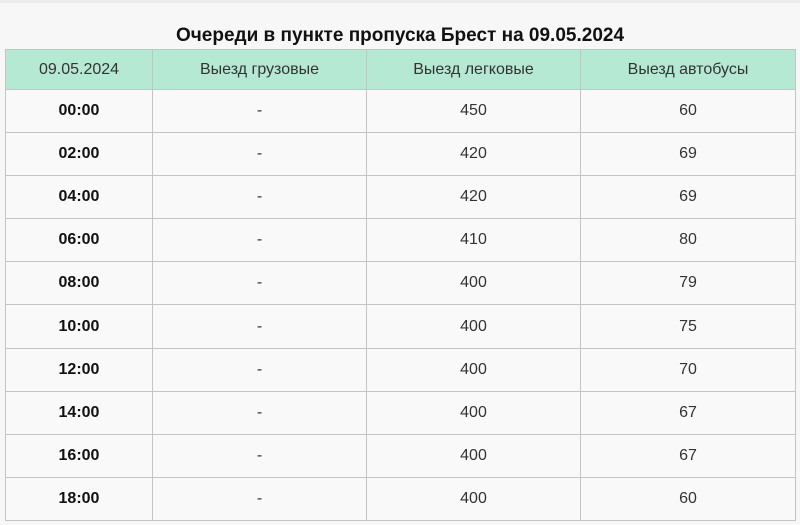 This screenshot has height=525, width=800. I want to click on top-divider, so click(400, 1).